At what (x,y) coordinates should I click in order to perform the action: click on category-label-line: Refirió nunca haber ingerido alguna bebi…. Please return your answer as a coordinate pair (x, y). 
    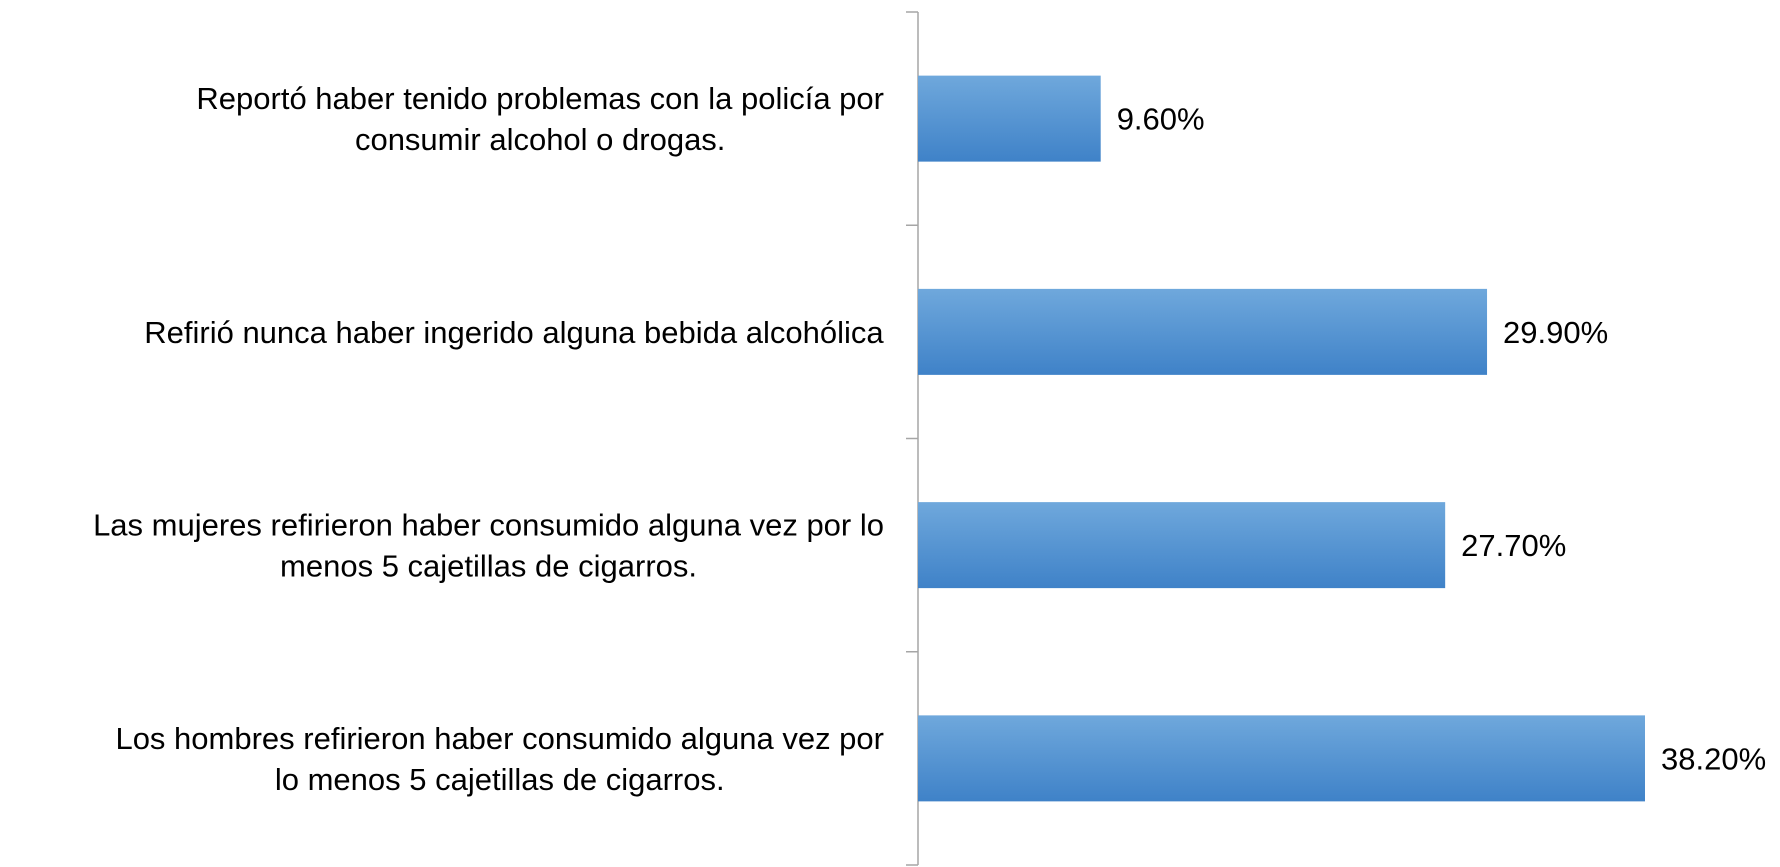
    Looking at the image, I should click on (514, 332).